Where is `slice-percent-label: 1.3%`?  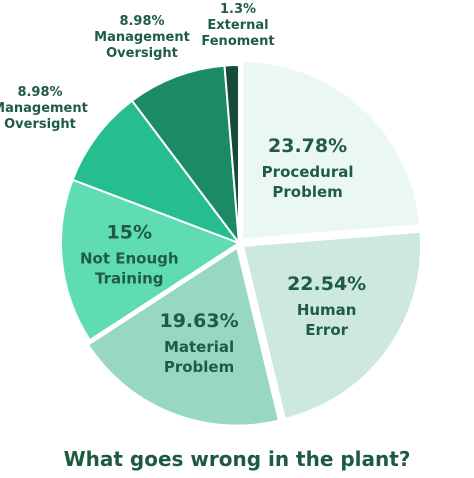 slice-percent-label: 1.3% is located at coordinates (238, 9).